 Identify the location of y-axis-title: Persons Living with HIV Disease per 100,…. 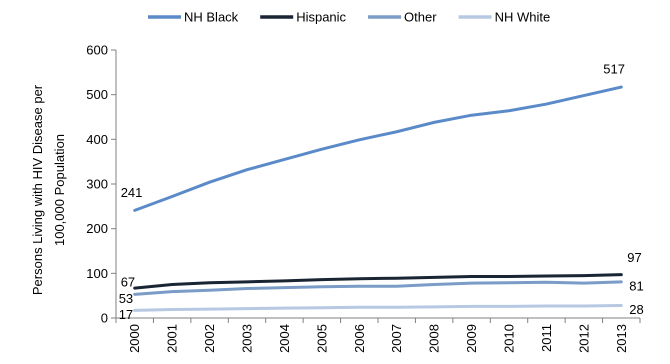
(48, 189).